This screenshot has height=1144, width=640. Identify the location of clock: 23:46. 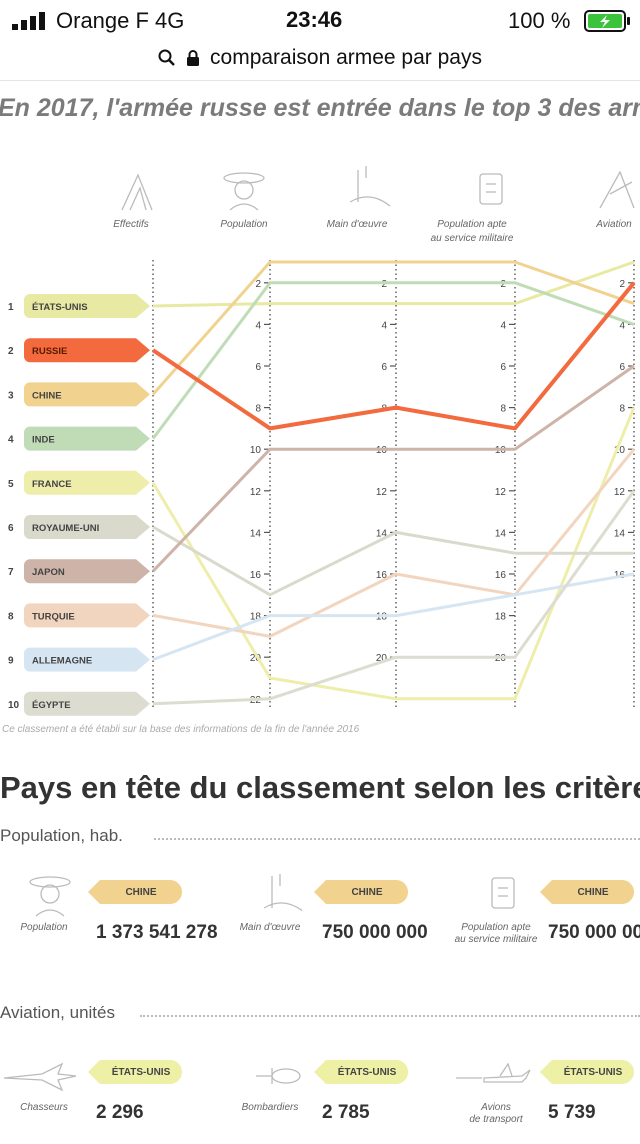
(314, 19).